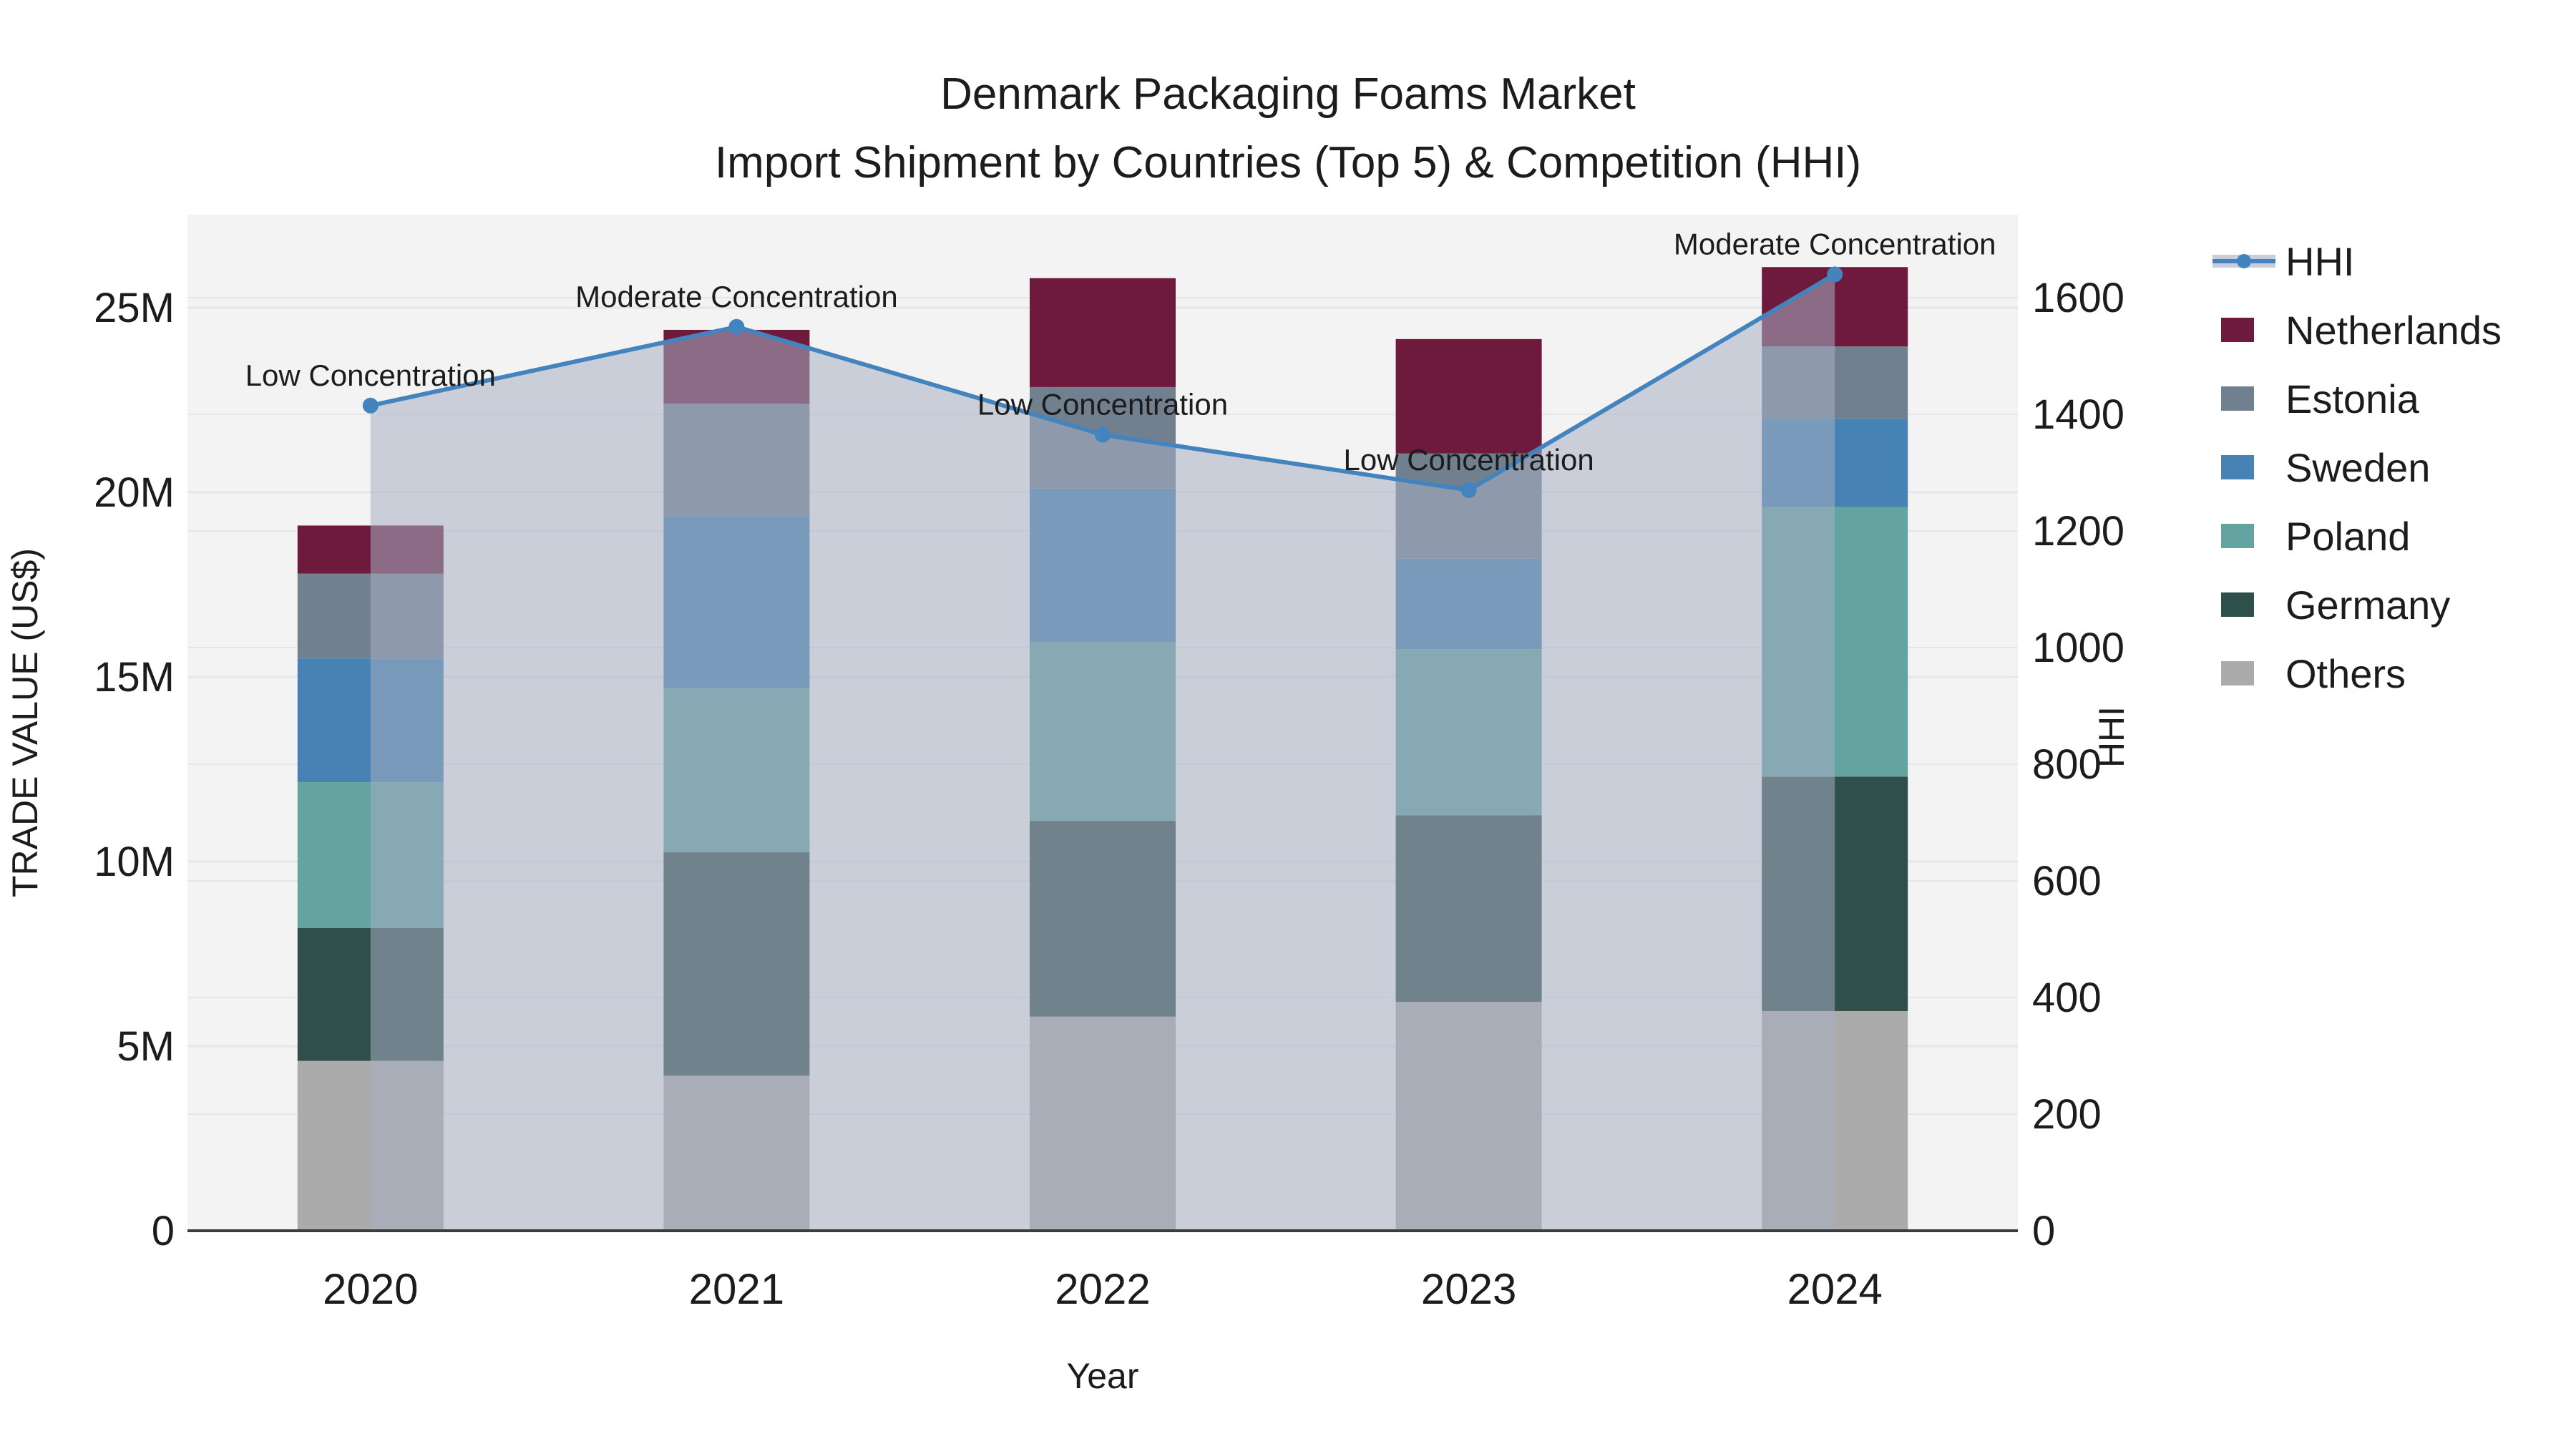  I want to click on y-left-tick-15M: 15M, so click(134, 677).